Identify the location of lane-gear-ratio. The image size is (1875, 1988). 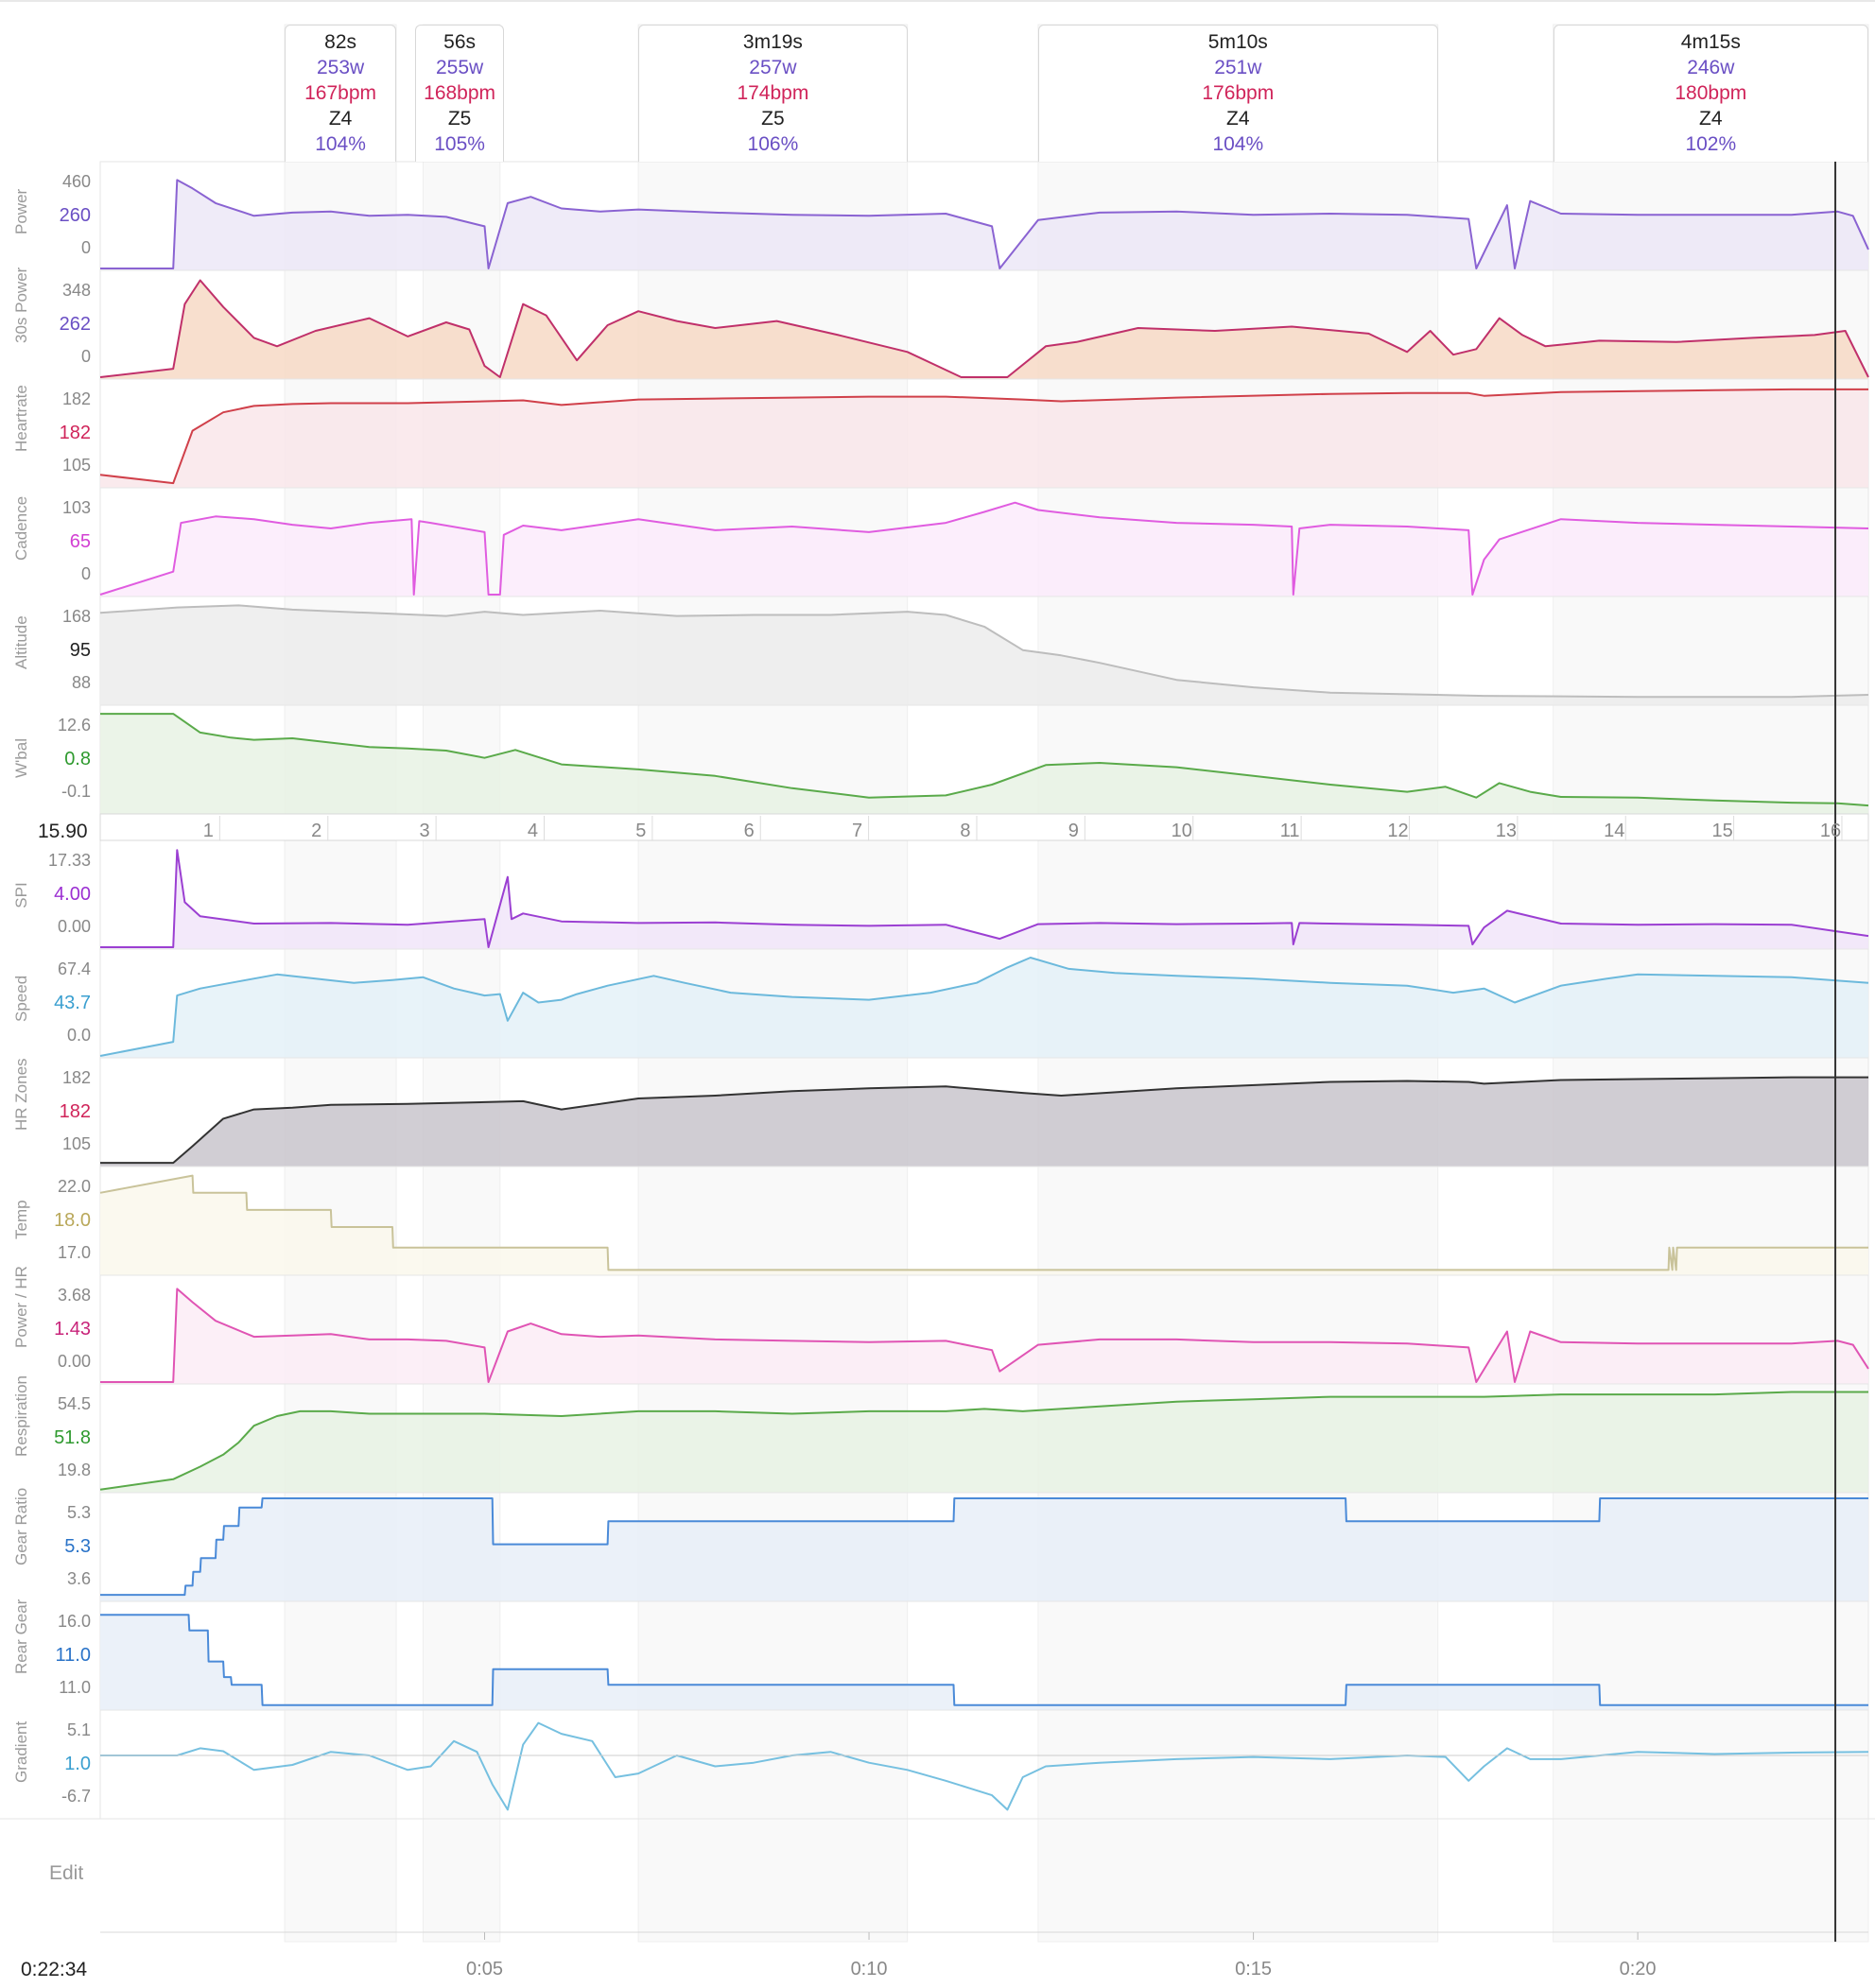
(984, 1547).